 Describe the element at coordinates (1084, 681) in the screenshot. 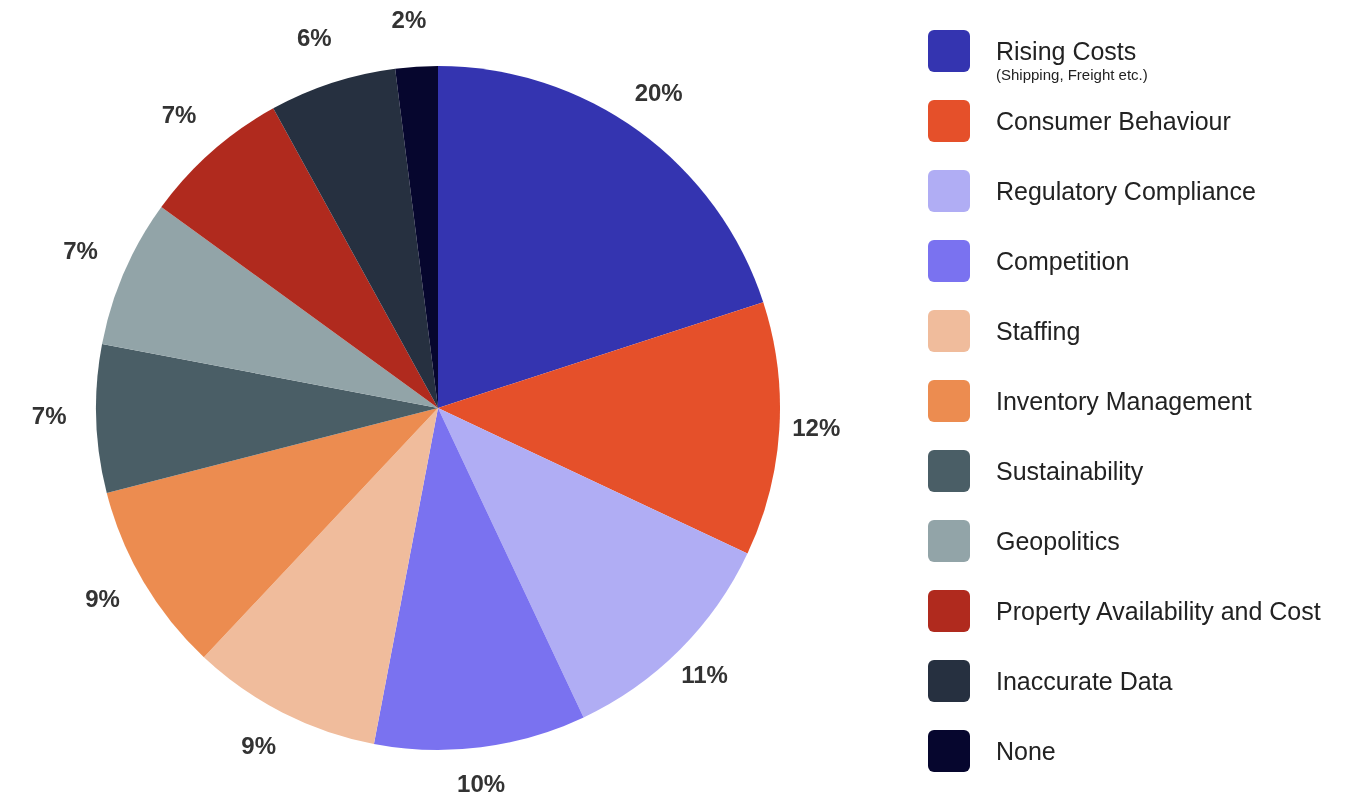

I see `legend-label: Inaccurate Data` at that location.